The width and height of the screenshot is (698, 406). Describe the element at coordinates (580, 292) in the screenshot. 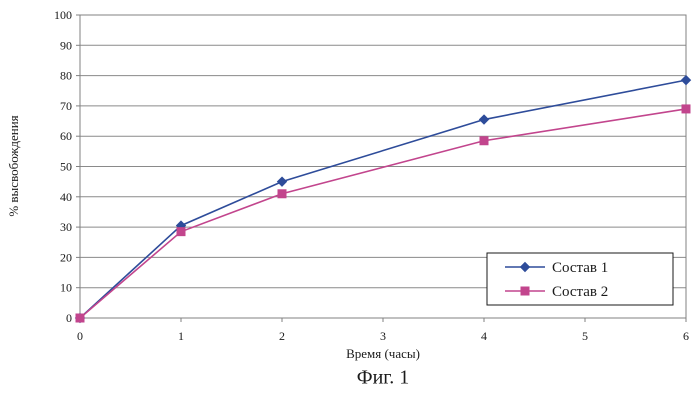

I see `legend-label: Состав 2` at that location.